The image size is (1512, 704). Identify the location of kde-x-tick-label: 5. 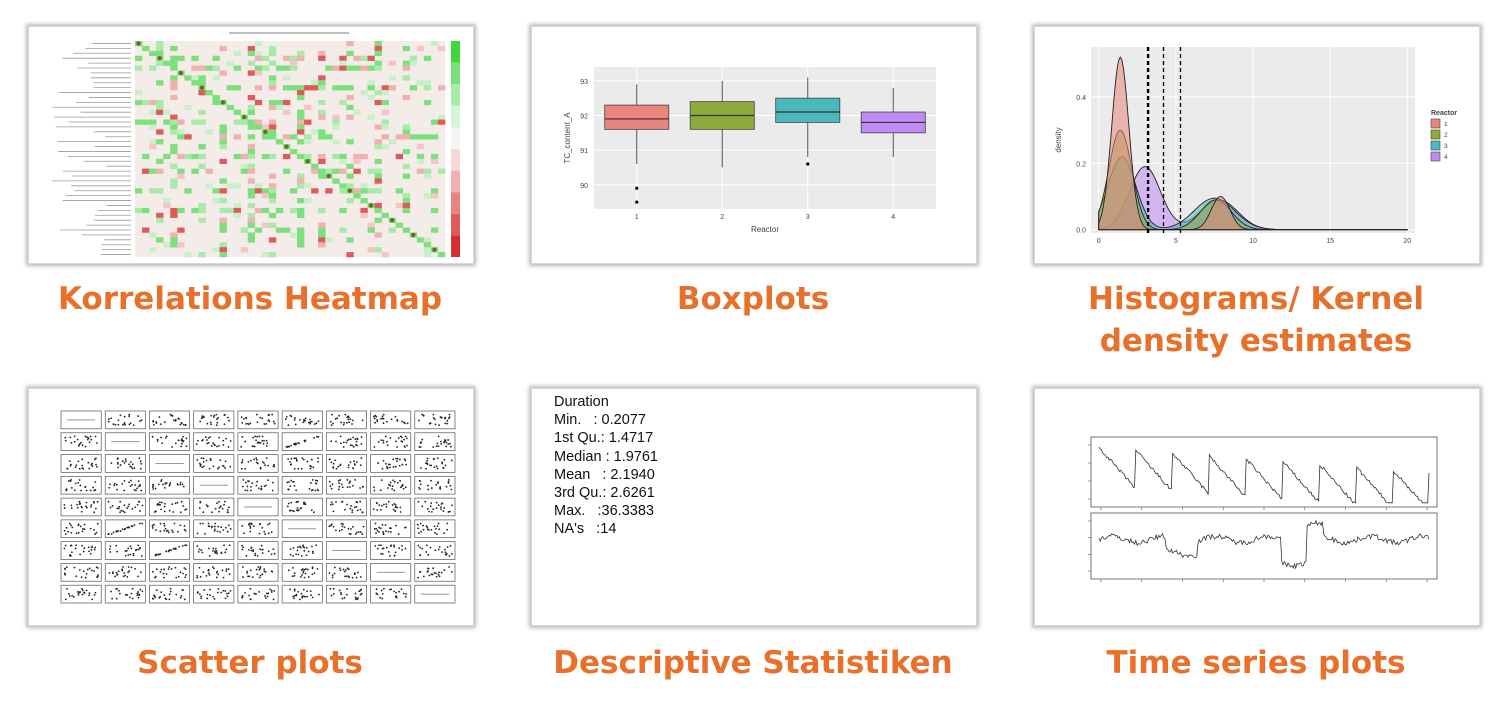
(1176, 241).